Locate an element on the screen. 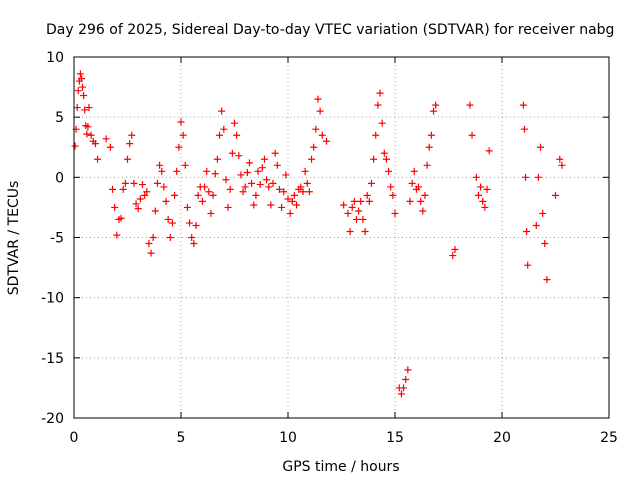 The width and height of the screenshot is (640, 480). x-axis-label: GPS time / hours is located at coordinates (340, 467).